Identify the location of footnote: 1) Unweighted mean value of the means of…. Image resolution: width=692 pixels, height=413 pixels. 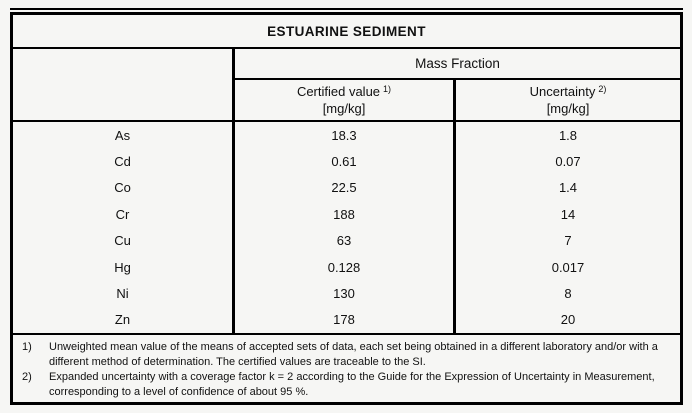
(347, 354).